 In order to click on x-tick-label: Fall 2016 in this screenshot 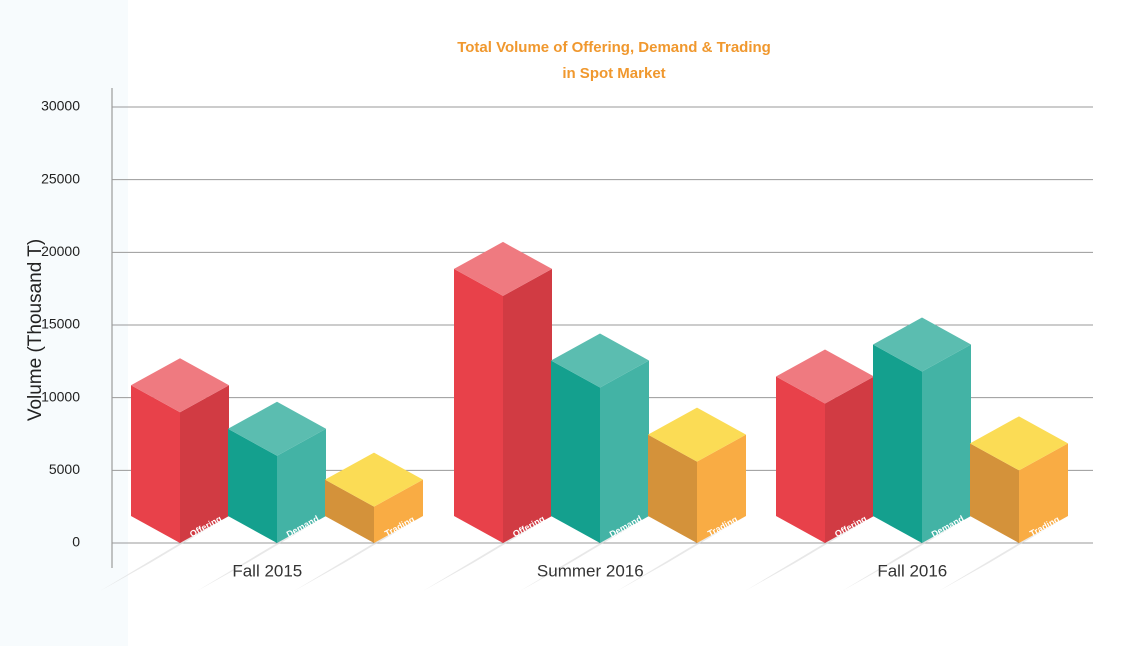, I will do `click(912, 570)`.